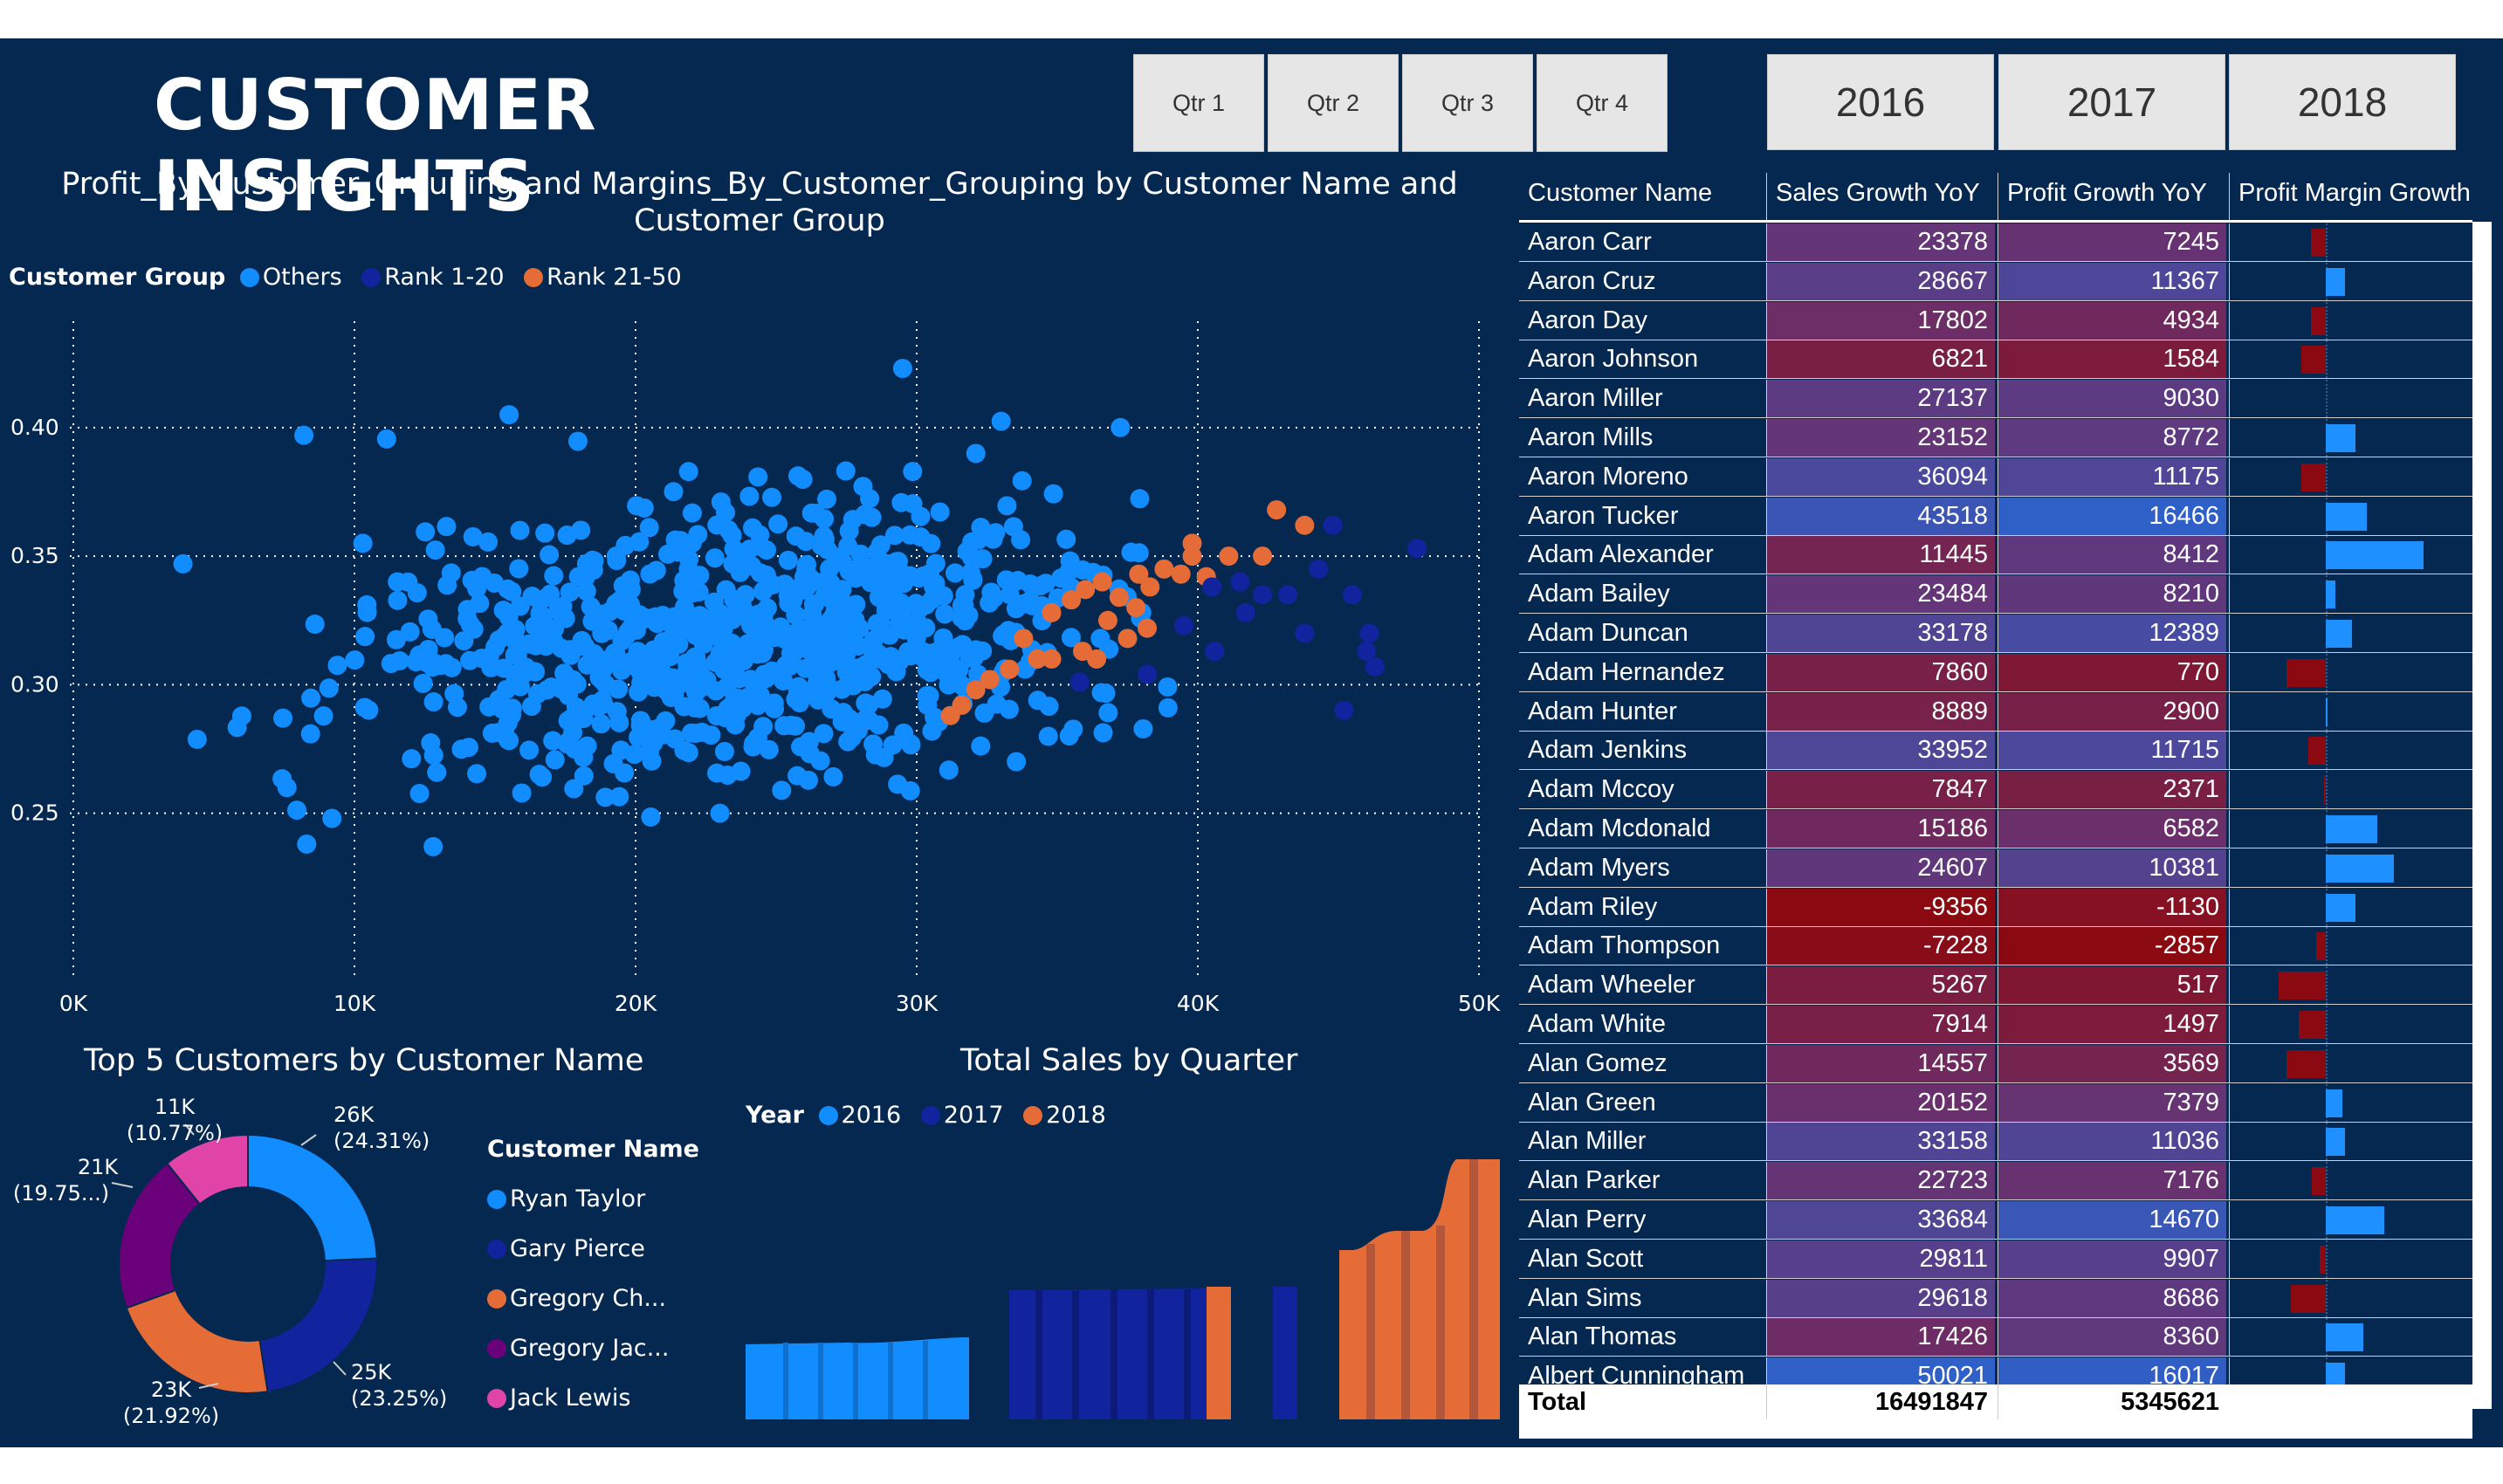  Describe the element at coordinates (603, 277) in the screenshot. I see `legend-rank-21-50: Rank 21-50` at that location.